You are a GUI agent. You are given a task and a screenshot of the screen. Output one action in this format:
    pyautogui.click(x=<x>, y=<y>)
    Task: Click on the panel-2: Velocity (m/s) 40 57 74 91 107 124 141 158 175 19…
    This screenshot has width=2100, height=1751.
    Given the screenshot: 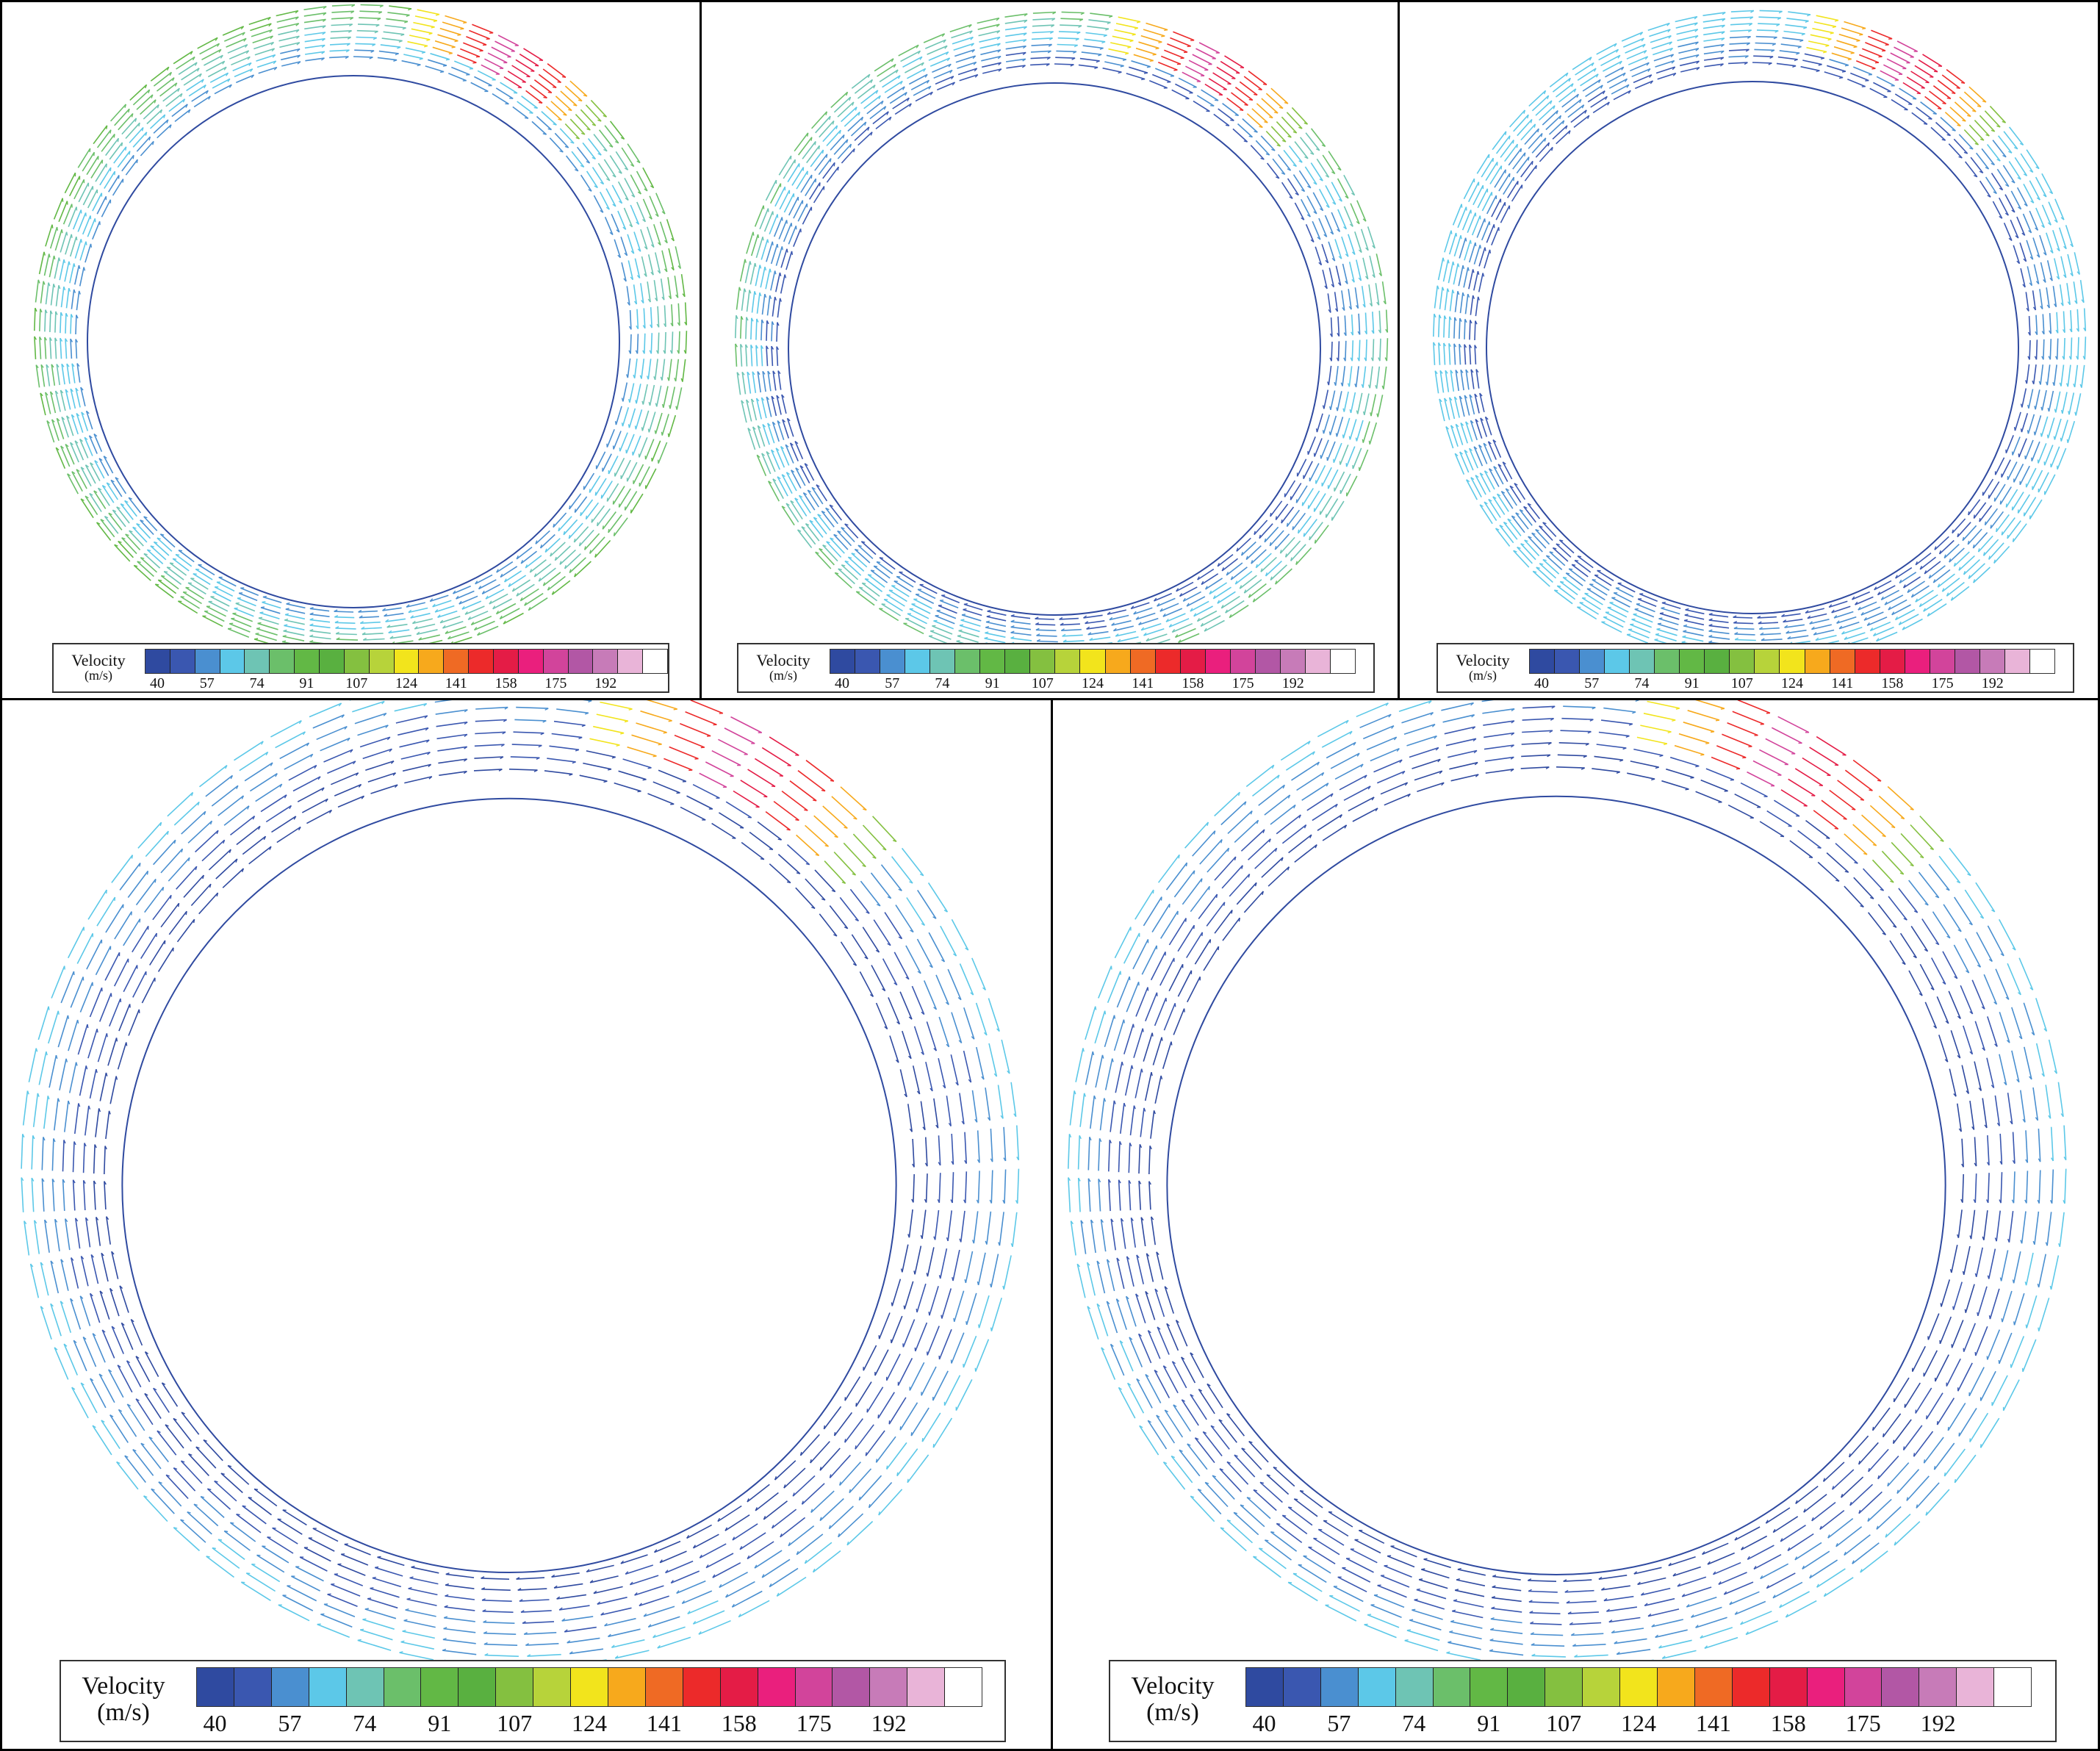 What is the action you would take?
    pyautogui.click(x=1050, y=350)
    